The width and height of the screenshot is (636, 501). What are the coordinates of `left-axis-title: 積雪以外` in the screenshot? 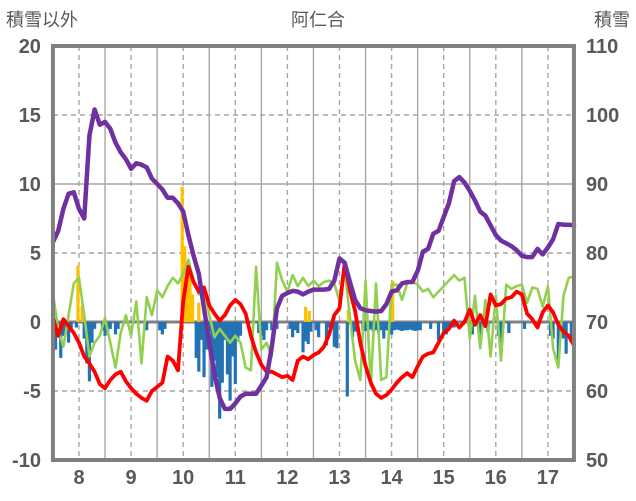 It's located at (42, 20).